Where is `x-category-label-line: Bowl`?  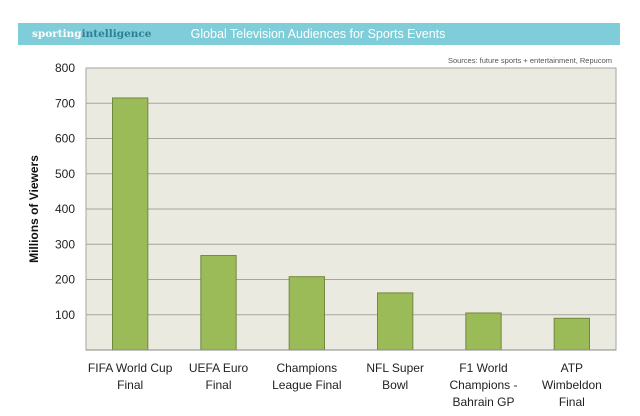 x-category-label-line: Bowl is located at coordinates (395, 385).